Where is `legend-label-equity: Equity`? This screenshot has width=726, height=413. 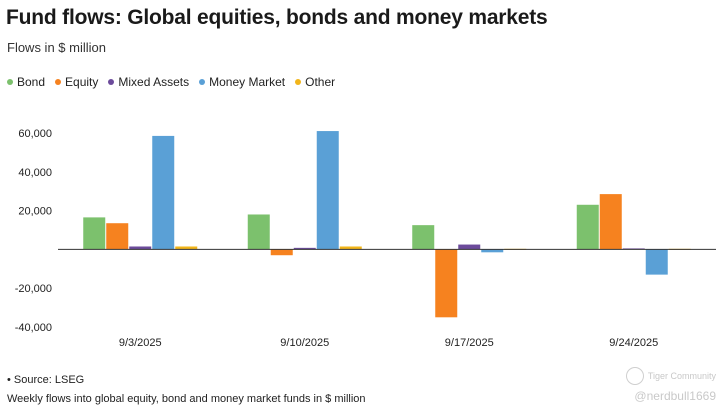
legend-label-equity: Equity is located at coordinates (82, 82).